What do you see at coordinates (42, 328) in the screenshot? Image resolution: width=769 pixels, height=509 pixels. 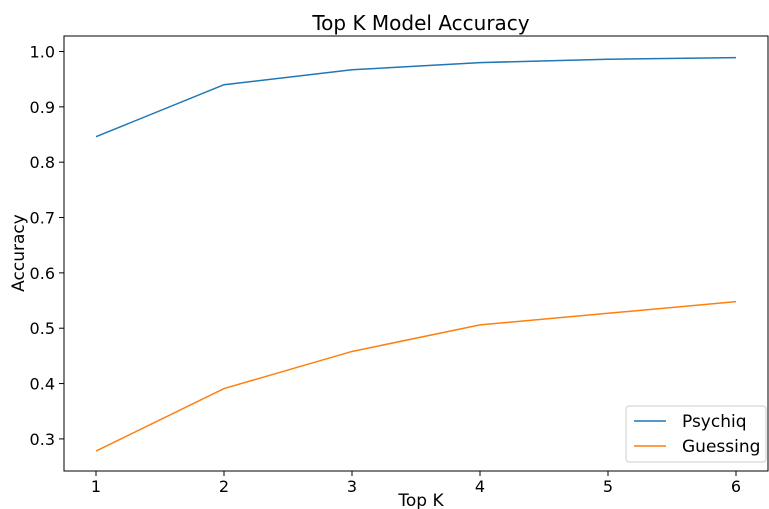 I see `y-tick-label: 0.5` at bounding box center [42, 328].